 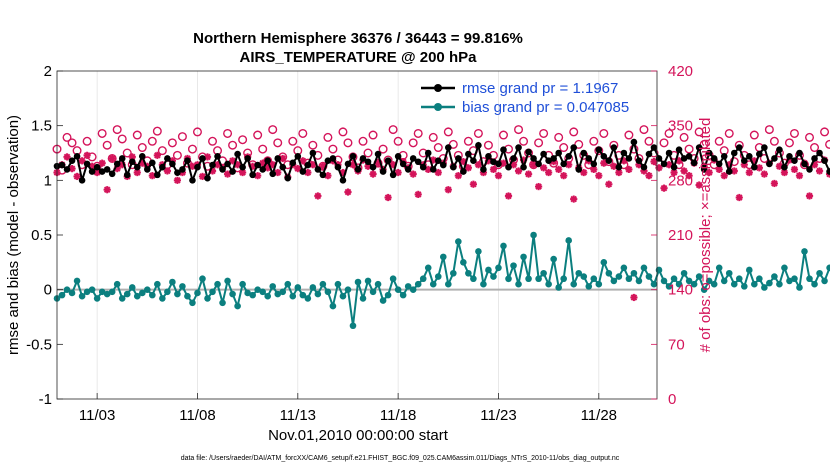 What do you see at coordinates (680, 71) in the screenshot?
I see `y-right-tick-label: 420` at bounding box center [680, 71].